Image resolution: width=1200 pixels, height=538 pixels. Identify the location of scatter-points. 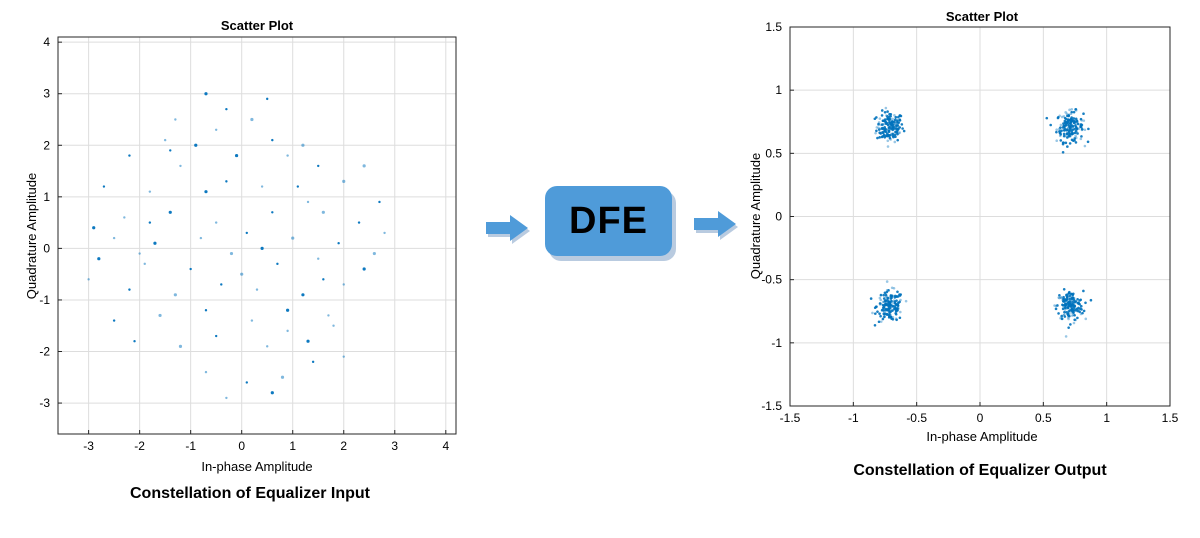
(981, 222).